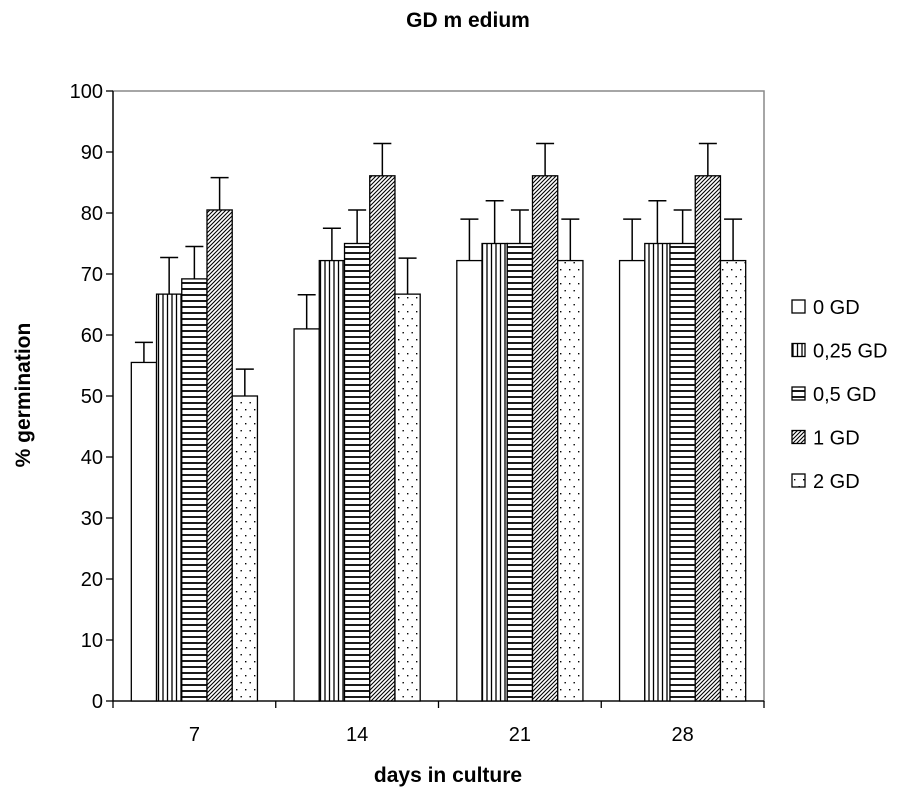 The image size is (904, 794). Describe the element at coordinates (836, 308) in the screenshot. I see `legend-label: 0 GD` at that location.